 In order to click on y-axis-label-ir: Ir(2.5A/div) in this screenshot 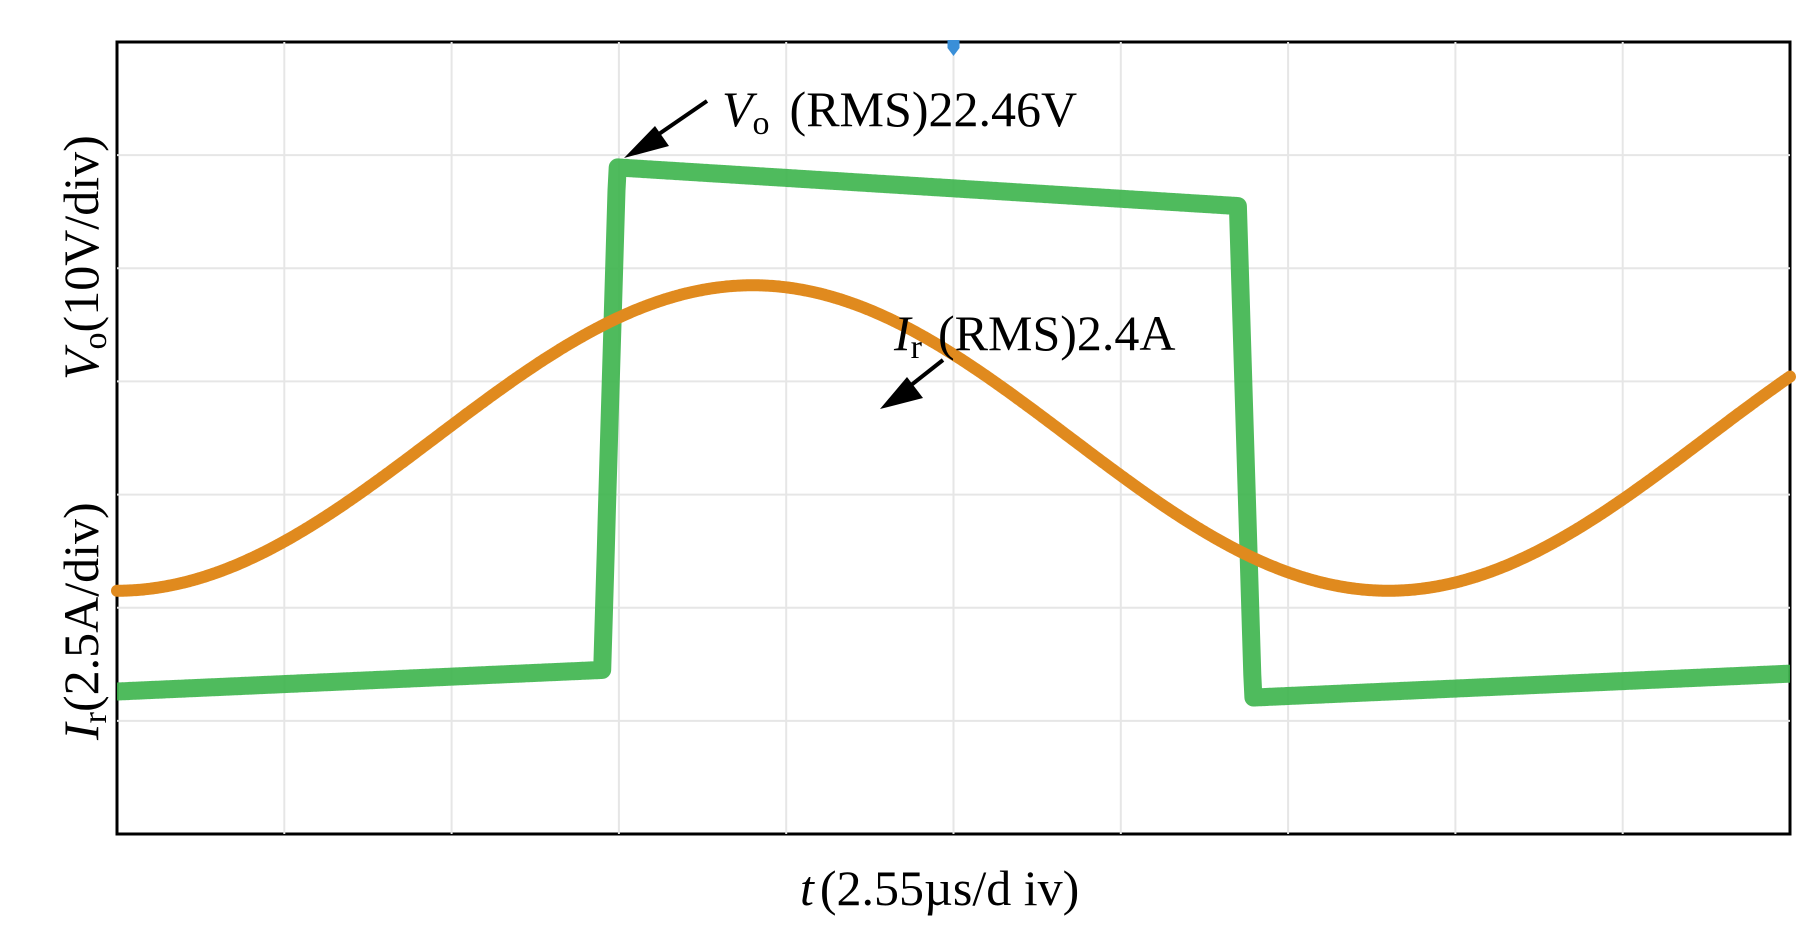, I will do `click(83, 621)`.